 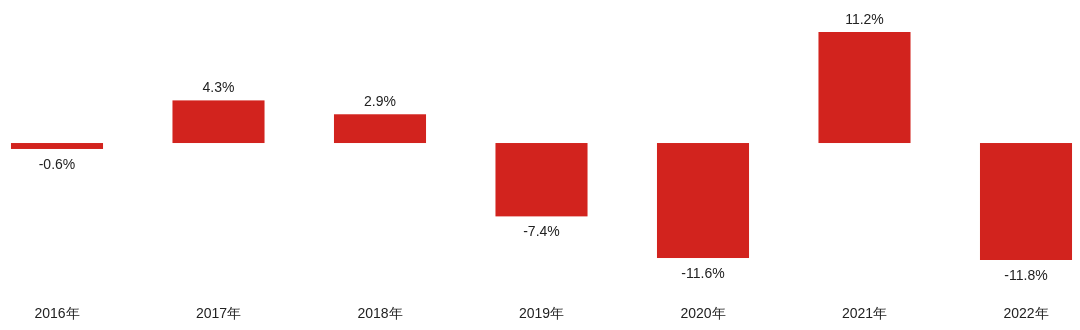 I want to click on data-label: -7.4%, so click(x=541, y=231).